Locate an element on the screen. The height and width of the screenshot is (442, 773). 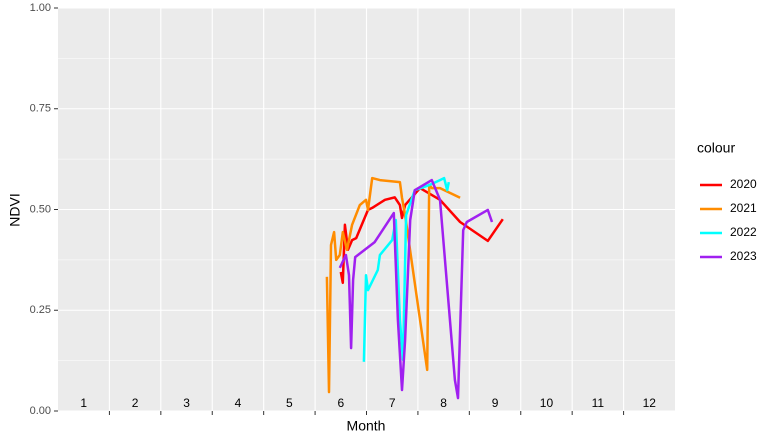
month-label: 9 is located at coordinates (495, 403).